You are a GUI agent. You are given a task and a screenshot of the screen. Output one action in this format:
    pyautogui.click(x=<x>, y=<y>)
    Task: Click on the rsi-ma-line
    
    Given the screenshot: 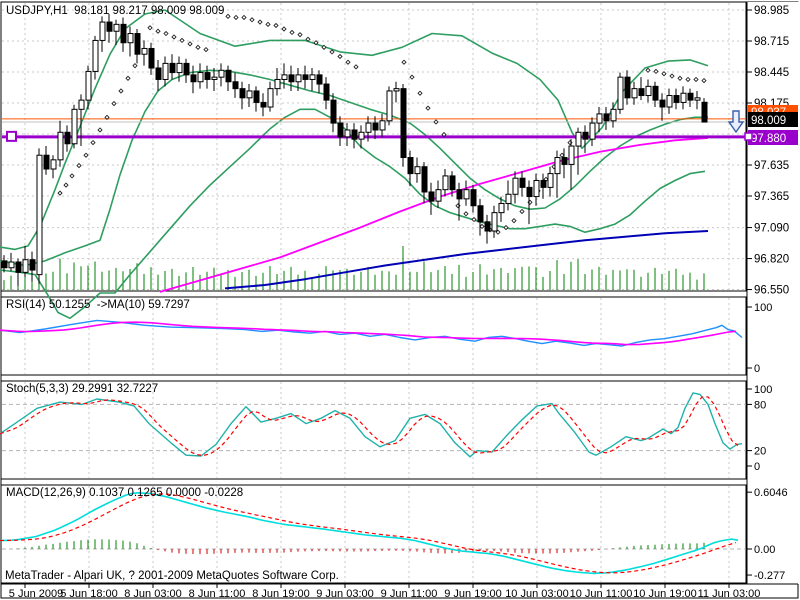 What is the action you would take?
    pyautogui.click(x=368, y=333)
    